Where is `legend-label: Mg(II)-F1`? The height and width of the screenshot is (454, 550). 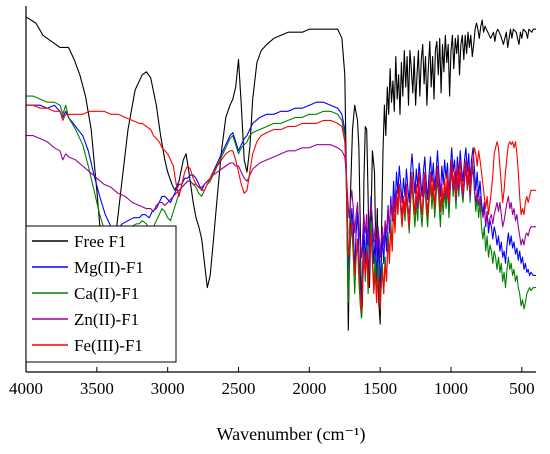
legend-label: Mg(II)-F1 is located at coordinates (109, 267).